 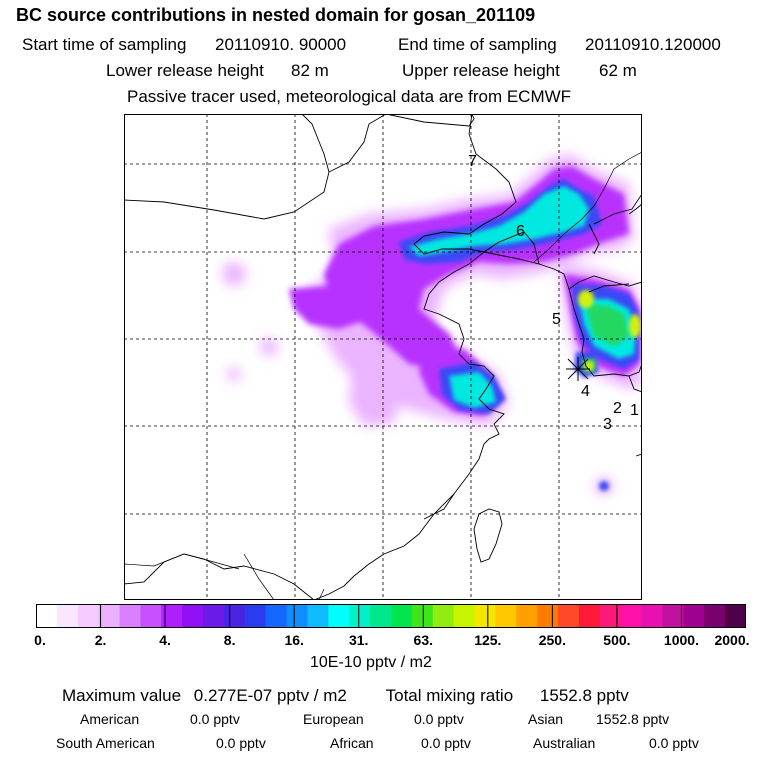 I want to click on region-asian-name: Asian, so click(x=546, y=719).